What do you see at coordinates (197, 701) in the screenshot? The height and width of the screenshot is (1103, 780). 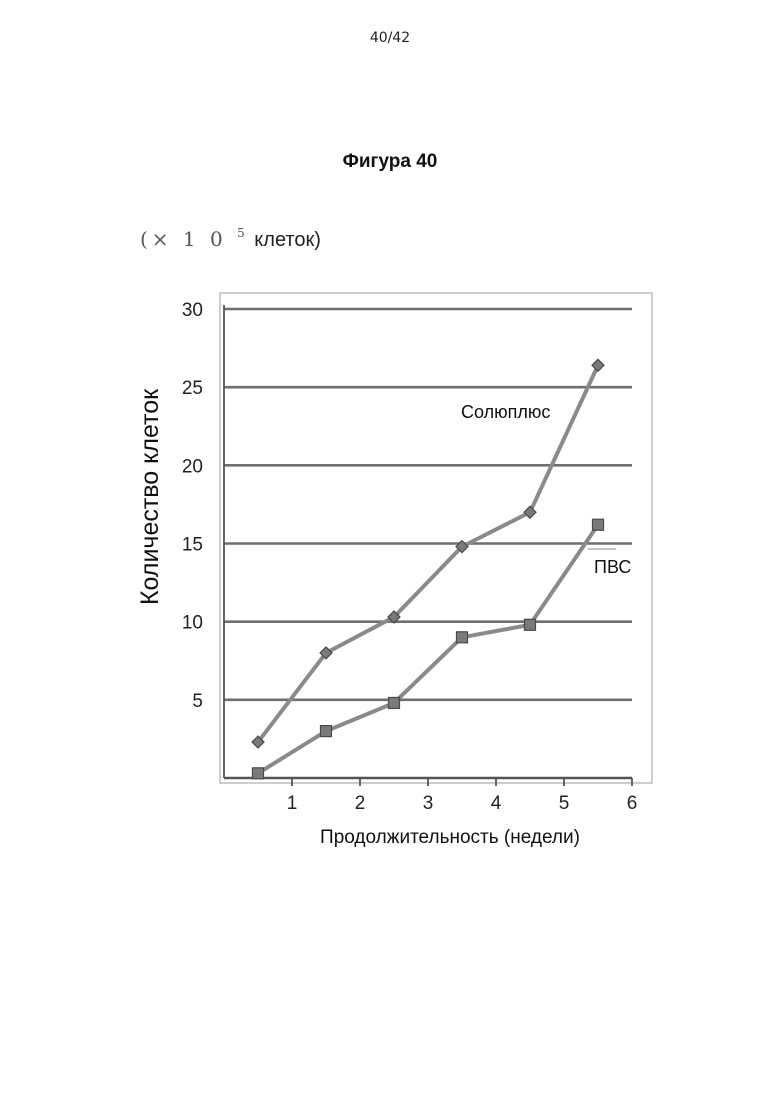 I see `y-tick-label-5: 5` at bounding box center [197, 701].